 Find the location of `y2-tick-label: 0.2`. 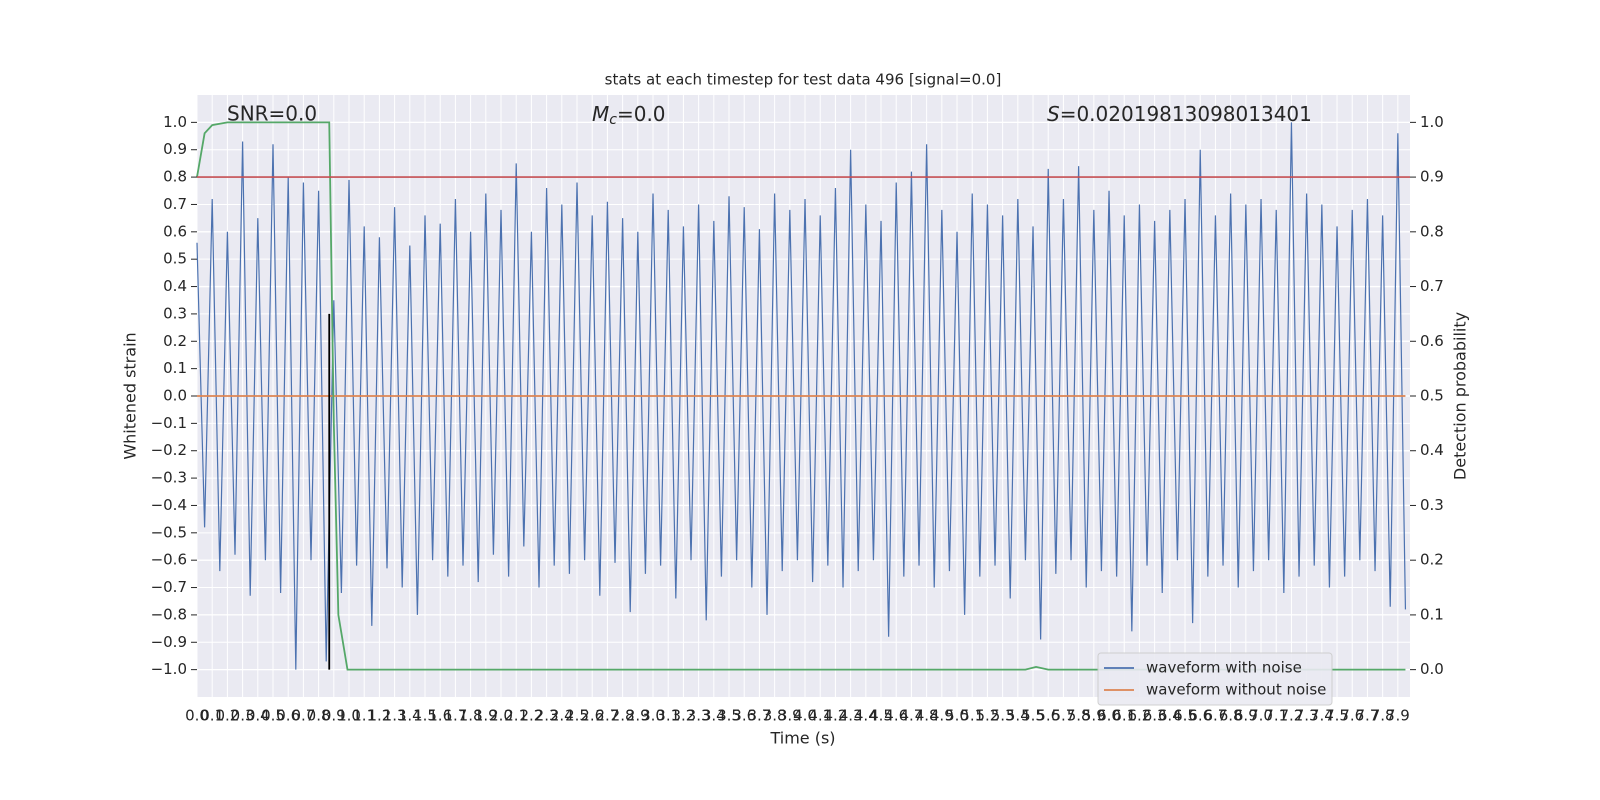

y2-tick-label: 0.2 is located at coordinates (1432, 560).